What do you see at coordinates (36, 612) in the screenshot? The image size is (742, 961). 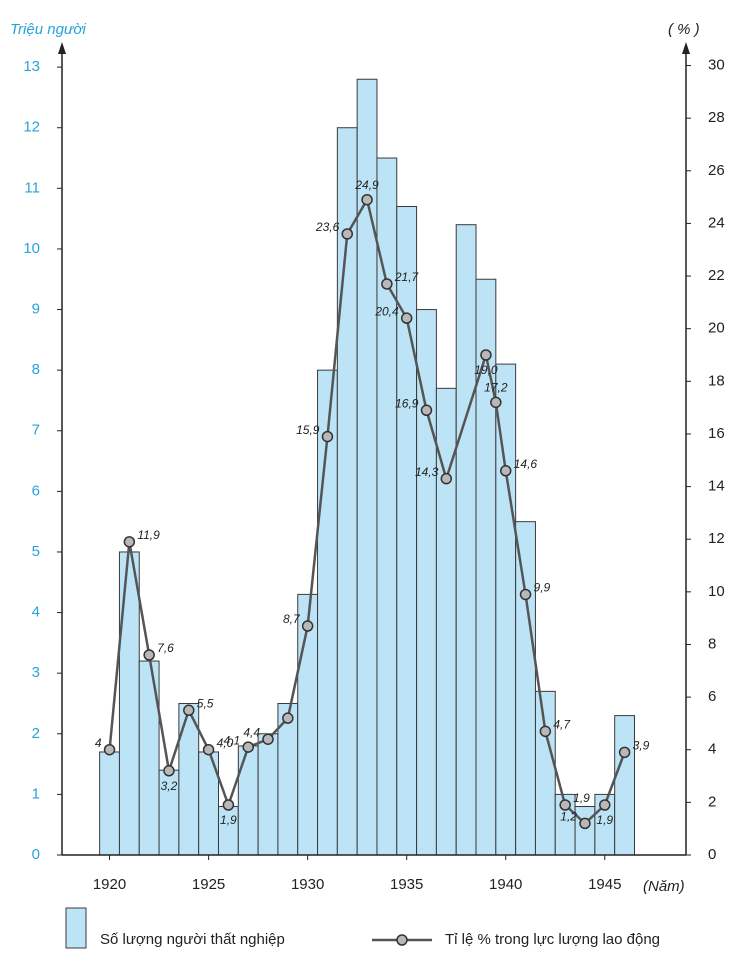 I see `y-tick-label: 4` at bounding box center [36, 612].